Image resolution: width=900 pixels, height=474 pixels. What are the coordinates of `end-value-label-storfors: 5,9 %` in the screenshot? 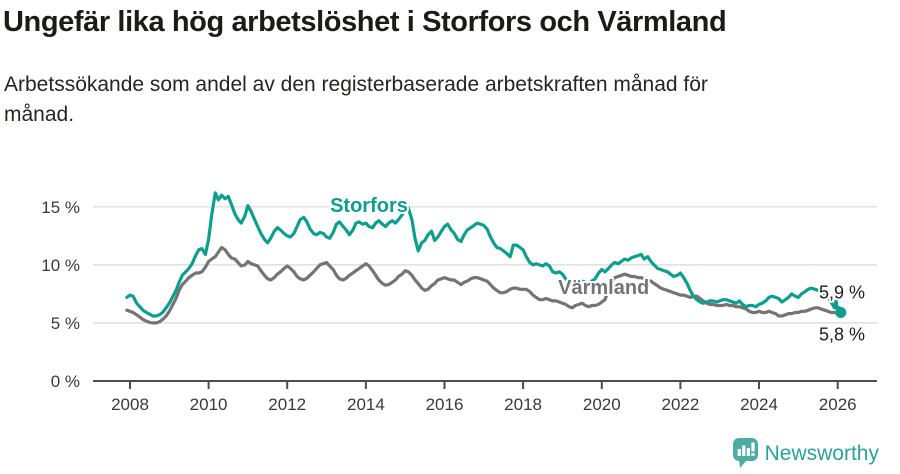 It's located at (842, 293).